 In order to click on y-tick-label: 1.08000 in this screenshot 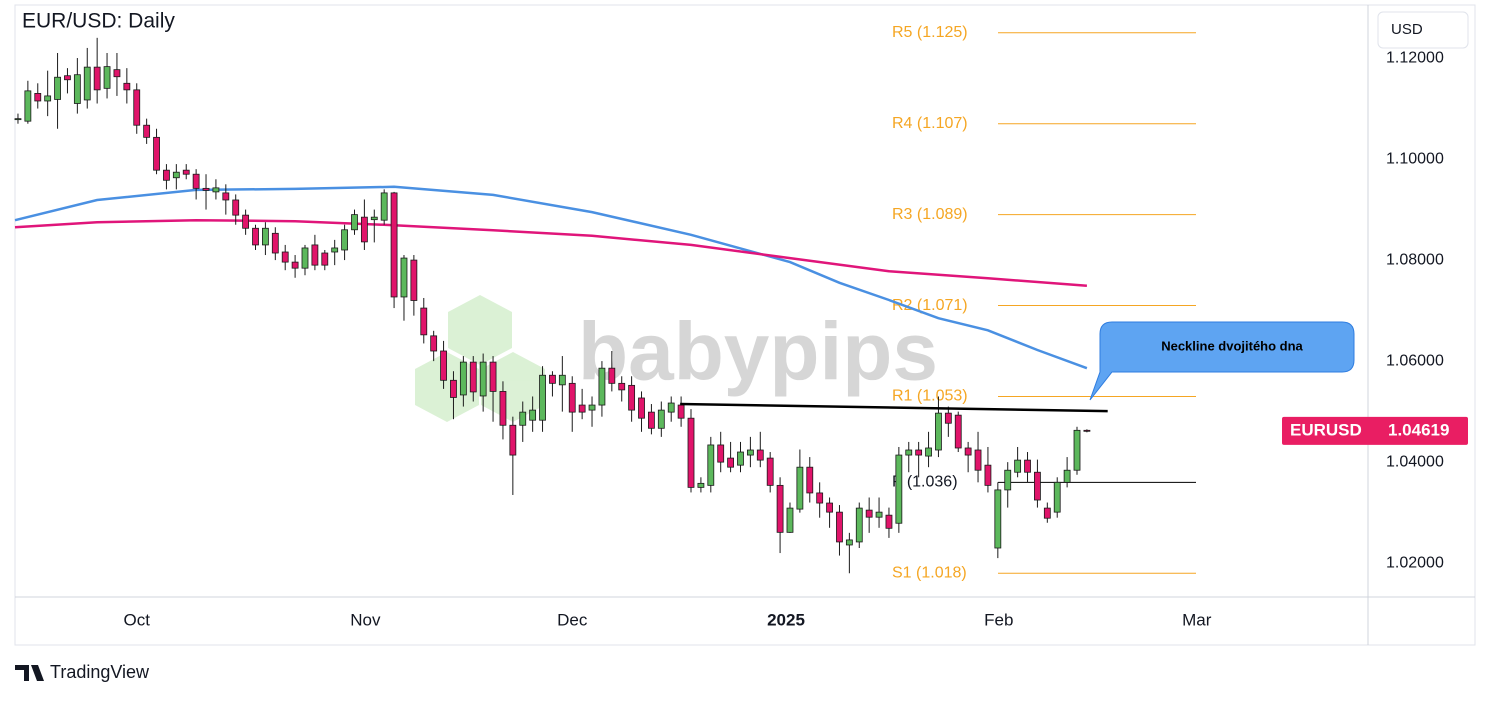, I will do `click(1415, 259)`.